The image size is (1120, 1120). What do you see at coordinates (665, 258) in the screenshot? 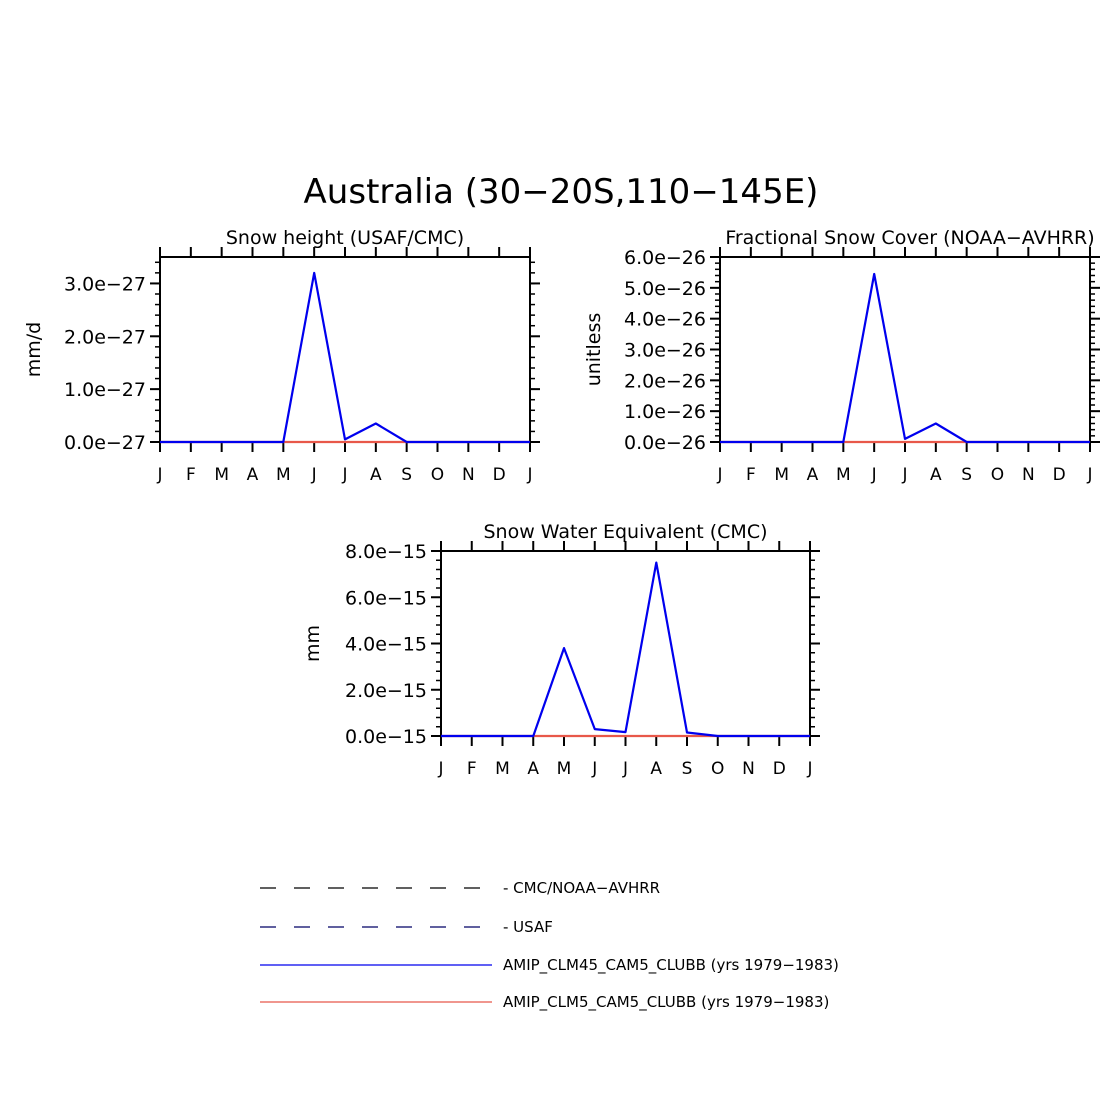
I see `y-tick-label: 6.0e−26` at bounding box center [665, 258].